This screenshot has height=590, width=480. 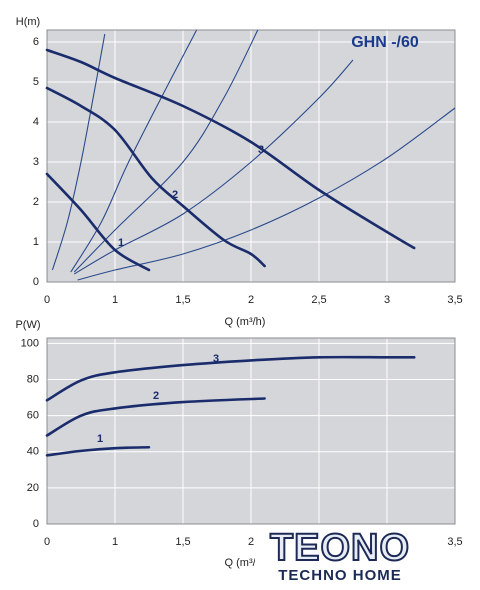 I want to click on y-tick-label: 80, so click(x=33, y=379).